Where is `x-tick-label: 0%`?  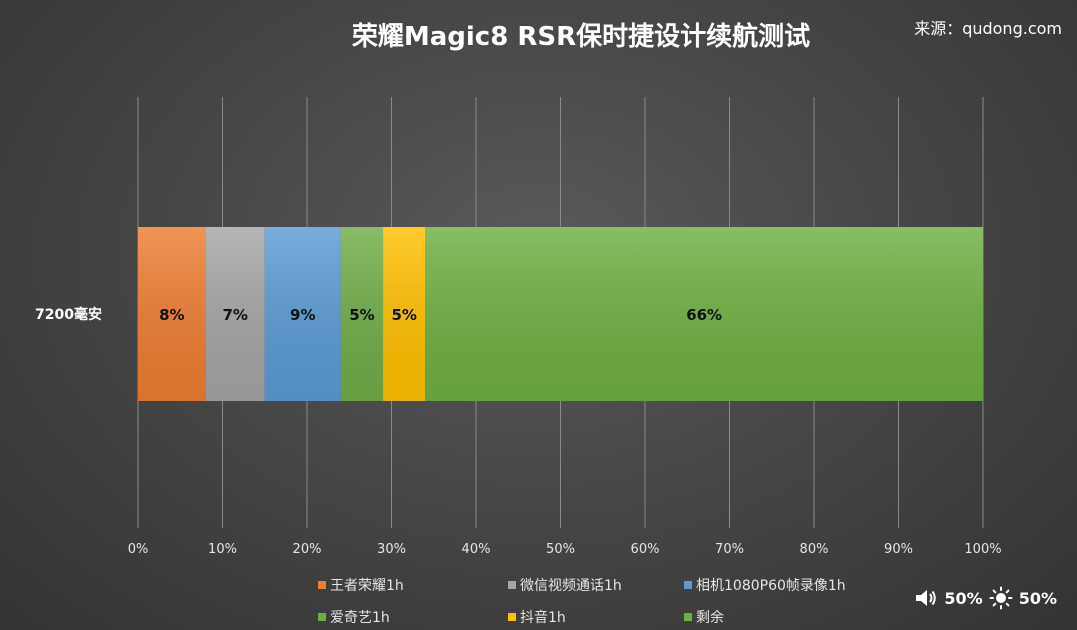 x-tick-label: 0% is located at coordinates (138, 549).